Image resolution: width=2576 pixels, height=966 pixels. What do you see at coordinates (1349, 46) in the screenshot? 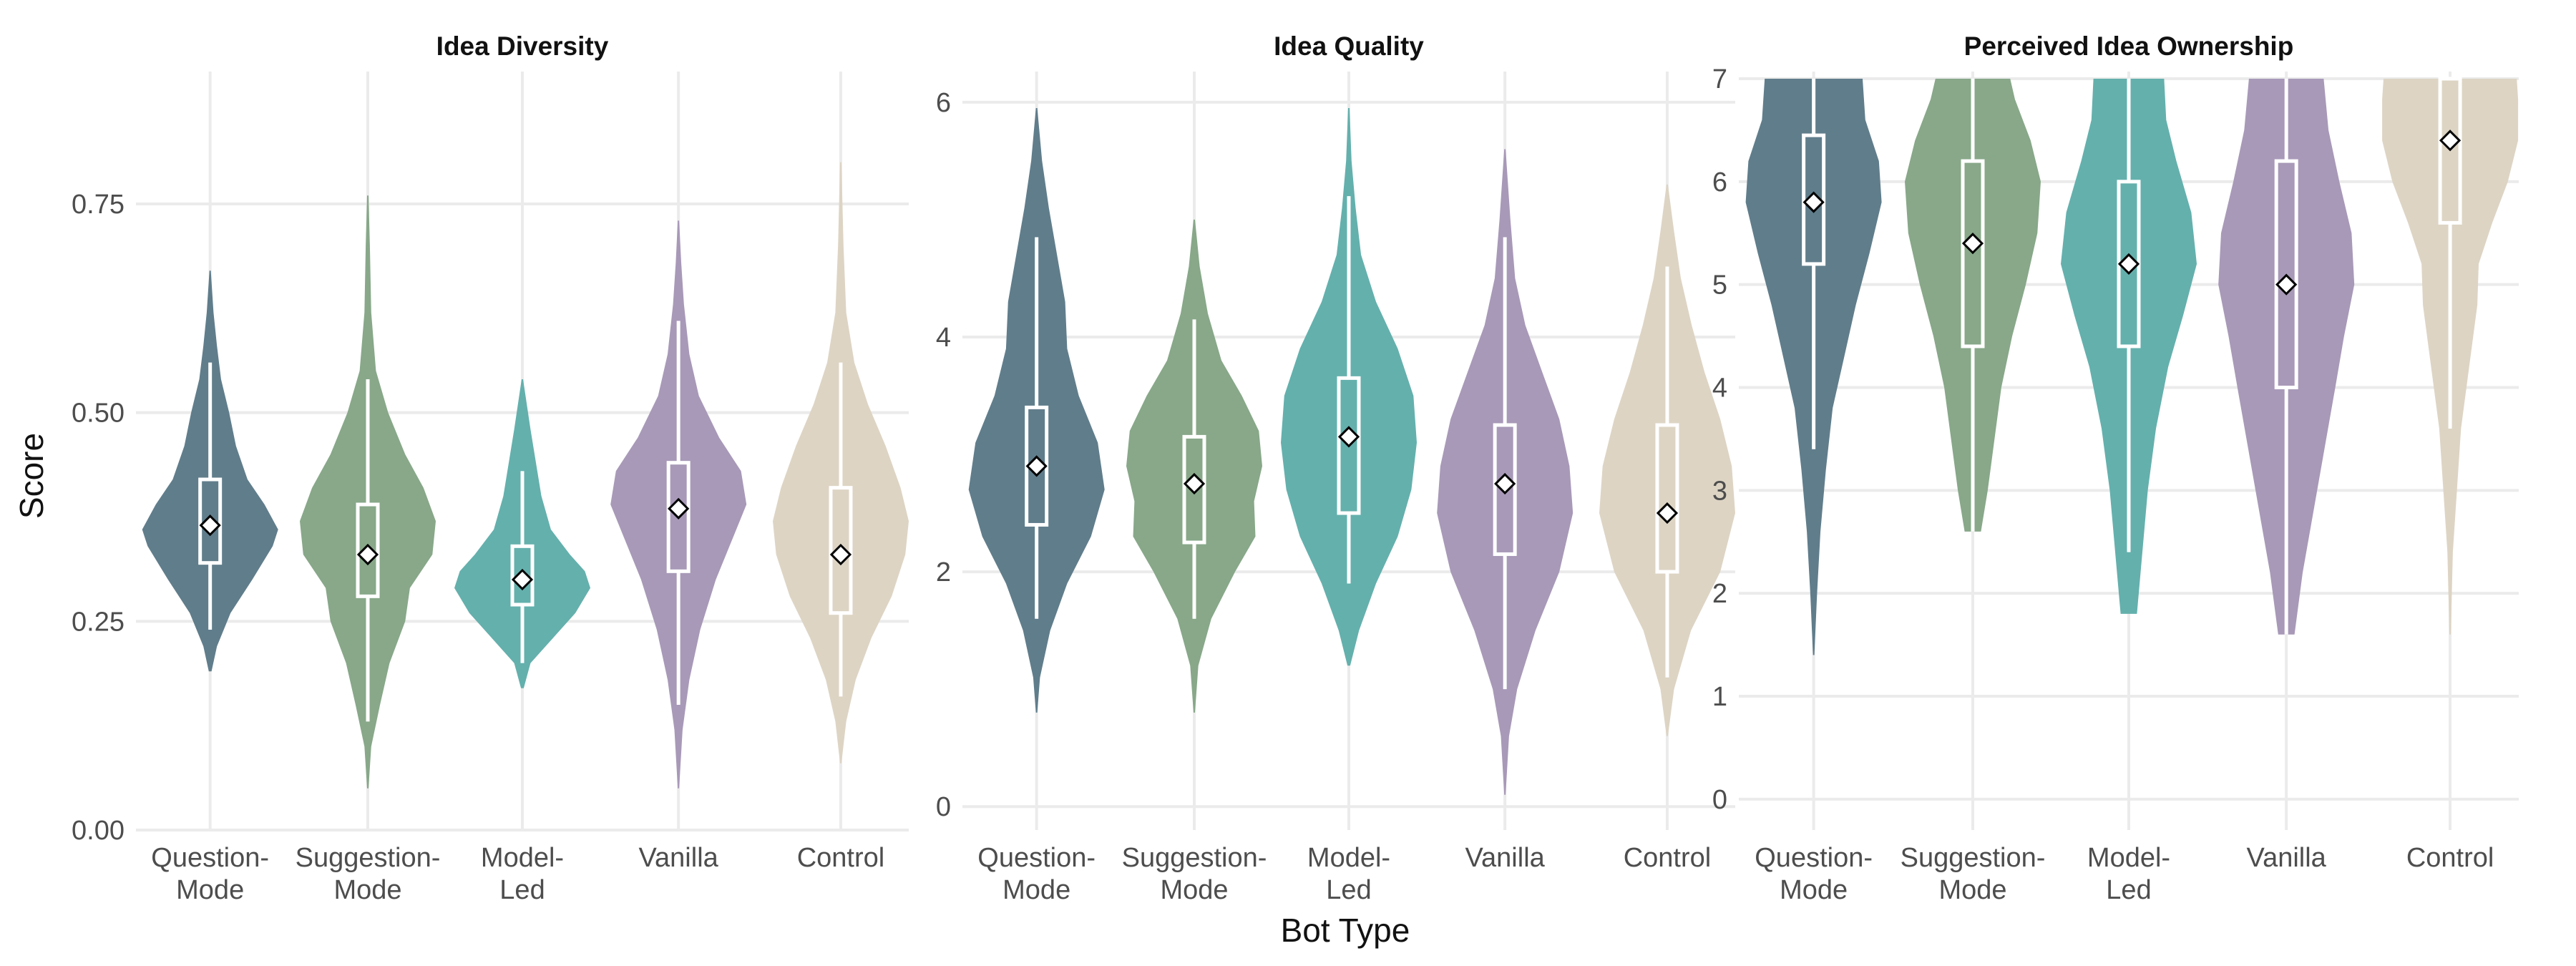
I see `panel-title: Idea Quality` at bounding box center [1349, 46].